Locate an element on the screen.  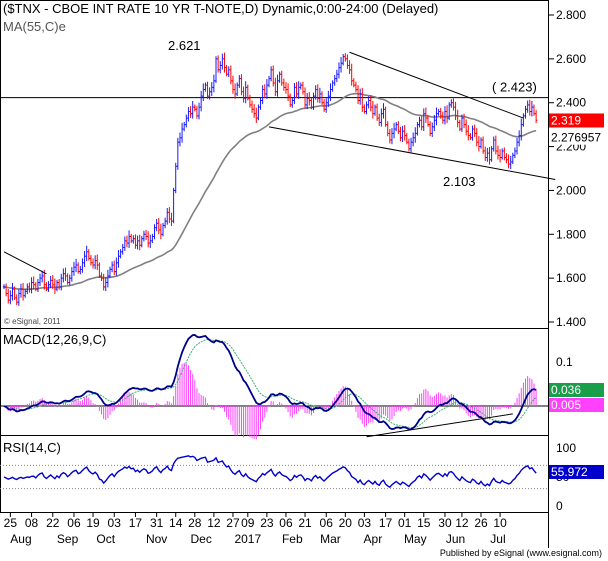
month-label: Jun is located at coordinates (455, 539).